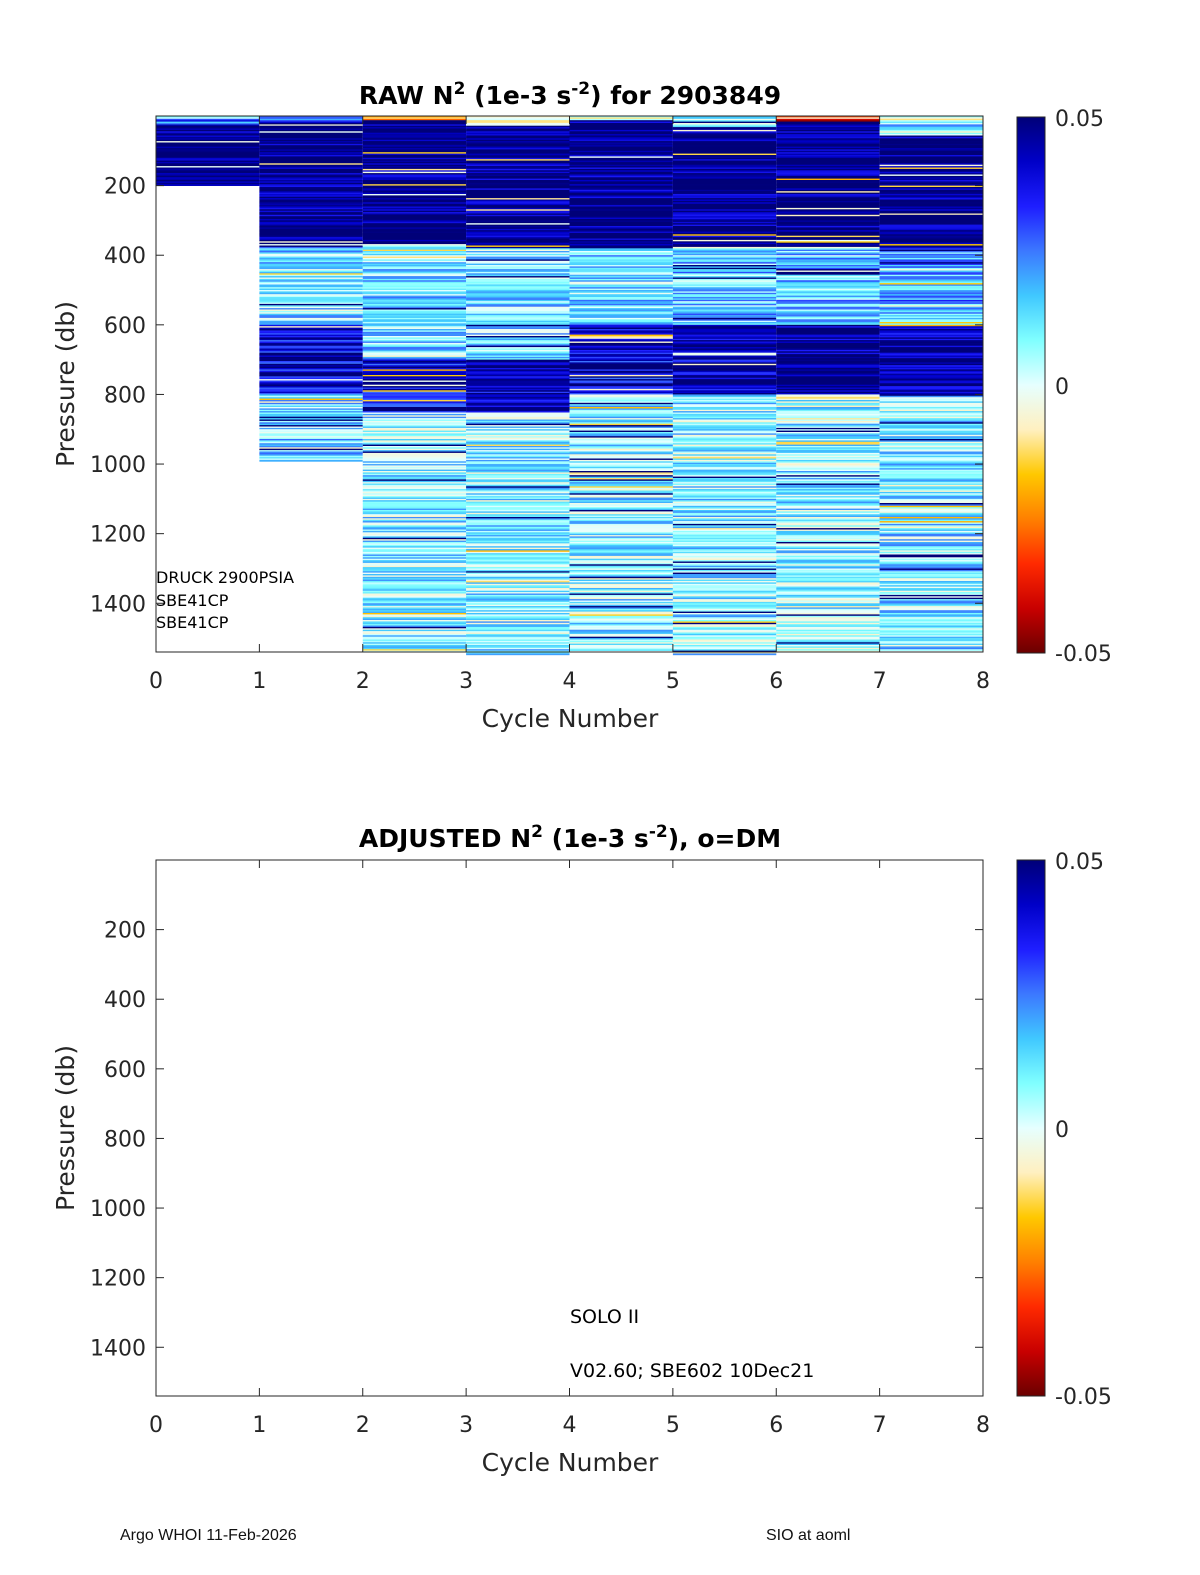  I want to click on y-tick-label: 600, so click(125, 326).